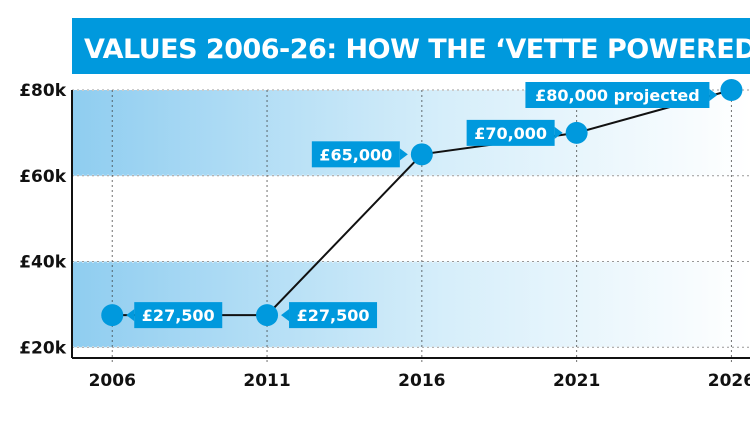 This screenshot has height=421, width=750. I want to click on data-label-callout: £70,000, so click(514, 132).